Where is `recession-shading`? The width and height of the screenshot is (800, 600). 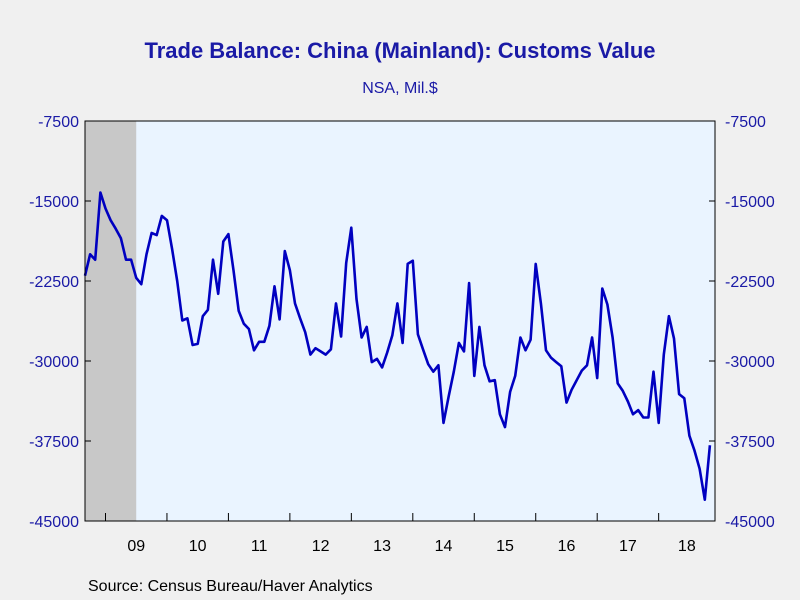
recession-shading is located at coordinates (111, 321).